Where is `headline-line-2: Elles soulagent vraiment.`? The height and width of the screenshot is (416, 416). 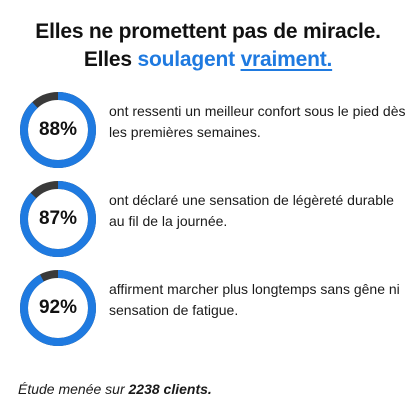
headline-line-2: Elles soulagent vraiment. is located at coordinates (208, 60).